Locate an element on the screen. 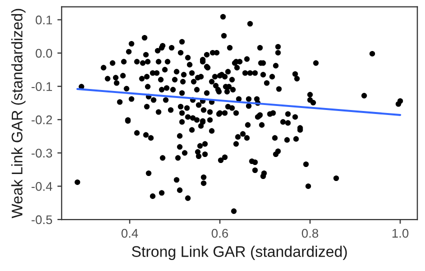 This screenshot has height=271, width=425. y-tick-label: -0.4 is located at coordinates (42, 186).